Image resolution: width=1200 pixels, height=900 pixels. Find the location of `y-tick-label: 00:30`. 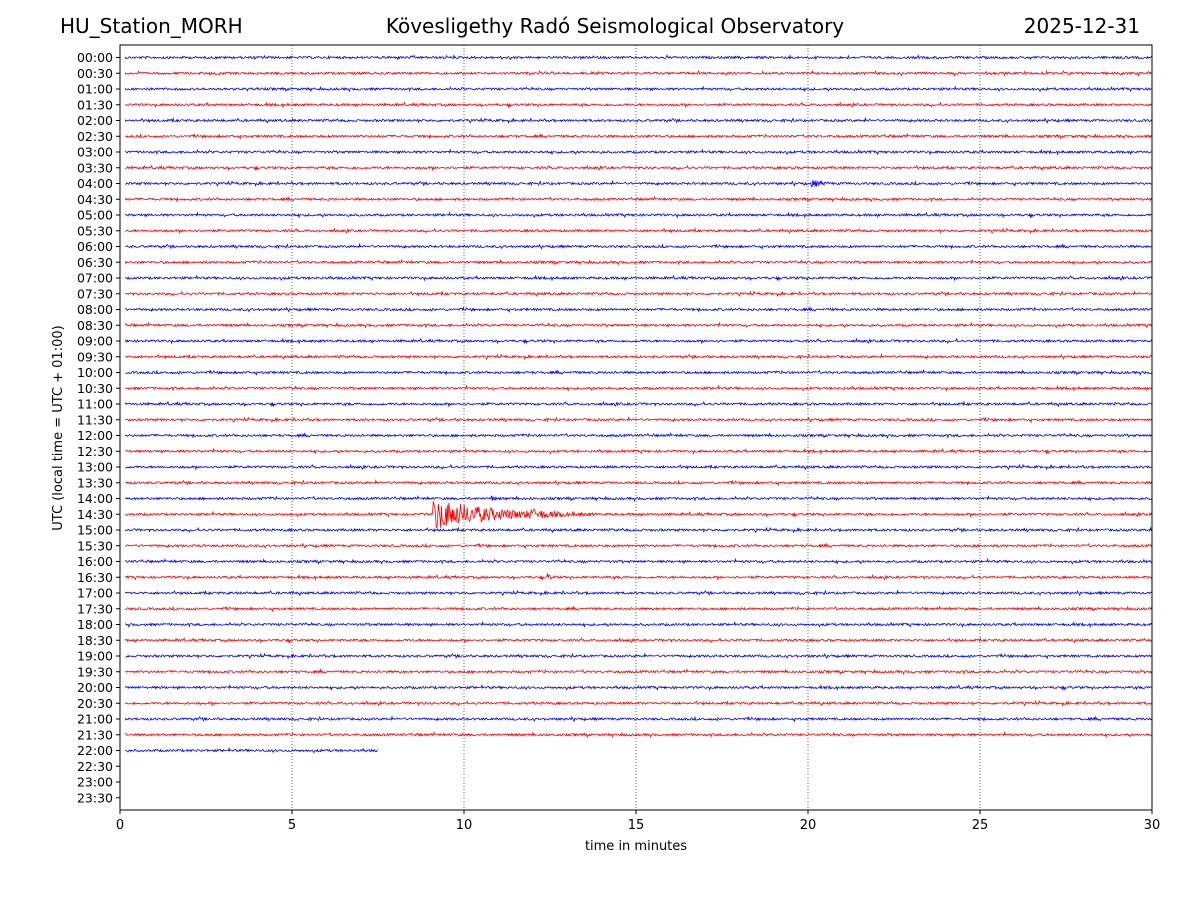

y-tick-label: 00:30 is located at coordinates (95, 73).